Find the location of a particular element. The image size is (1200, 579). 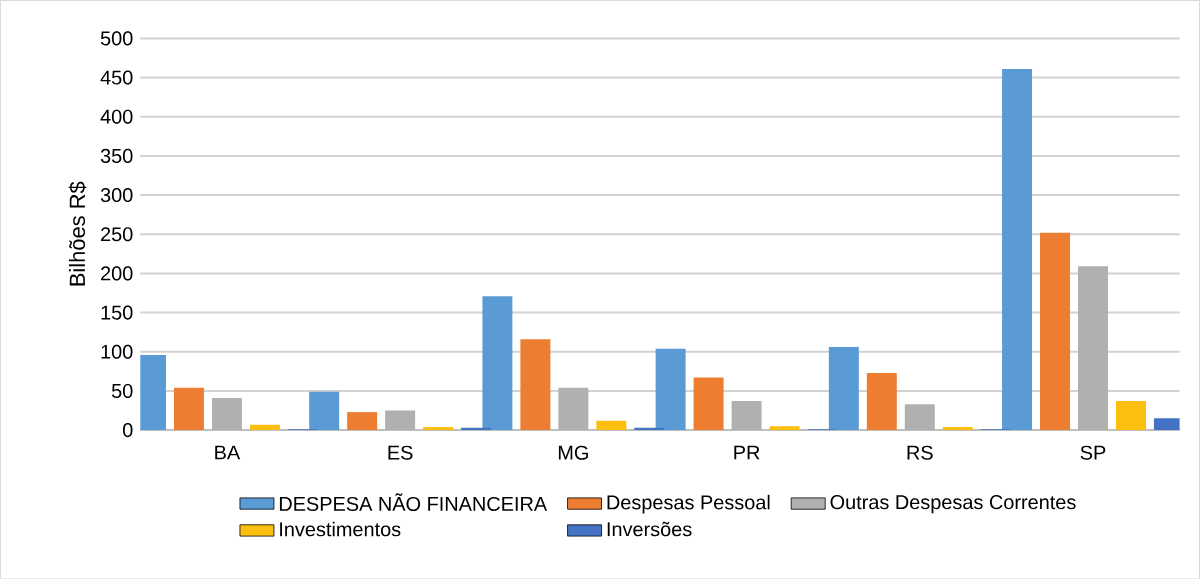

y-tick-label: 150 is located at coordinates (117, 312).